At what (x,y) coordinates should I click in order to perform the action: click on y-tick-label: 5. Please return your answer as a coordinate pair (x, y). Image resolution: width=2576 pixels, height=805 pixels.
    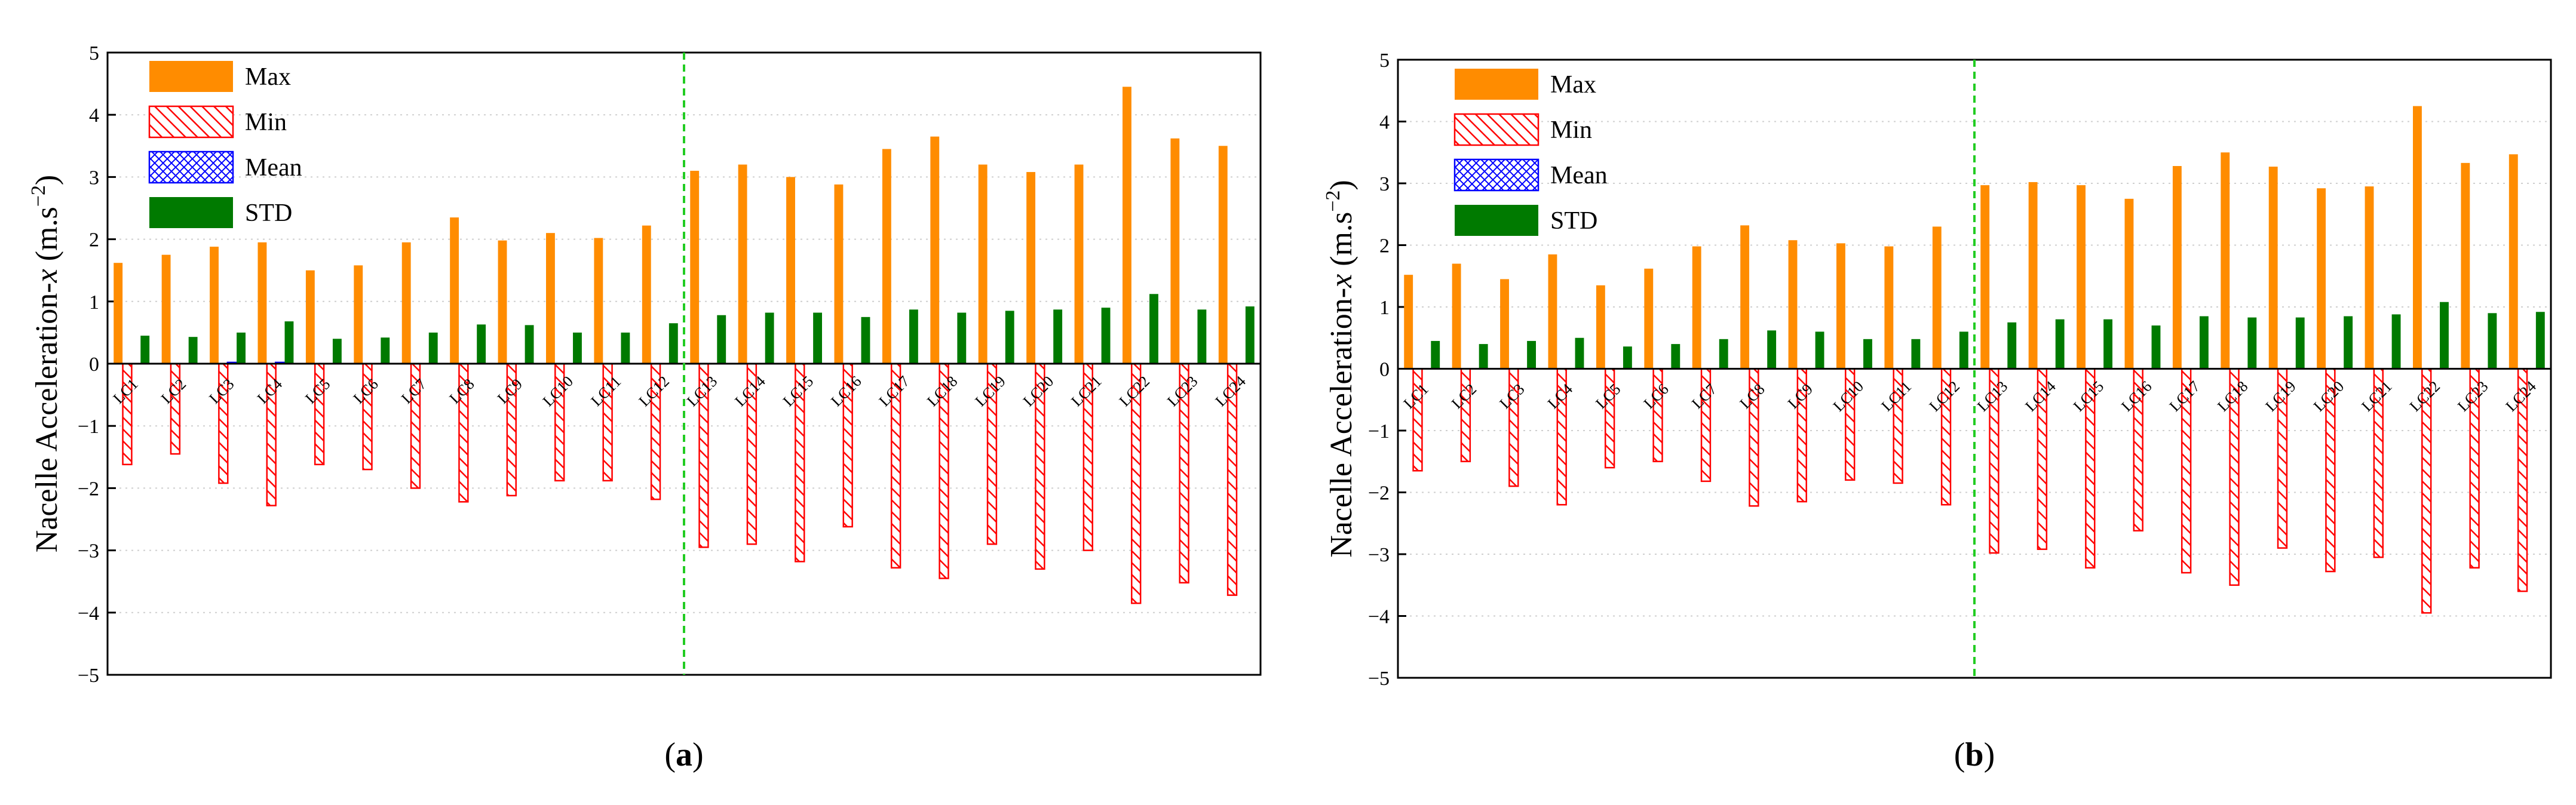
    Looking at the image, I should click on (1385, 61).